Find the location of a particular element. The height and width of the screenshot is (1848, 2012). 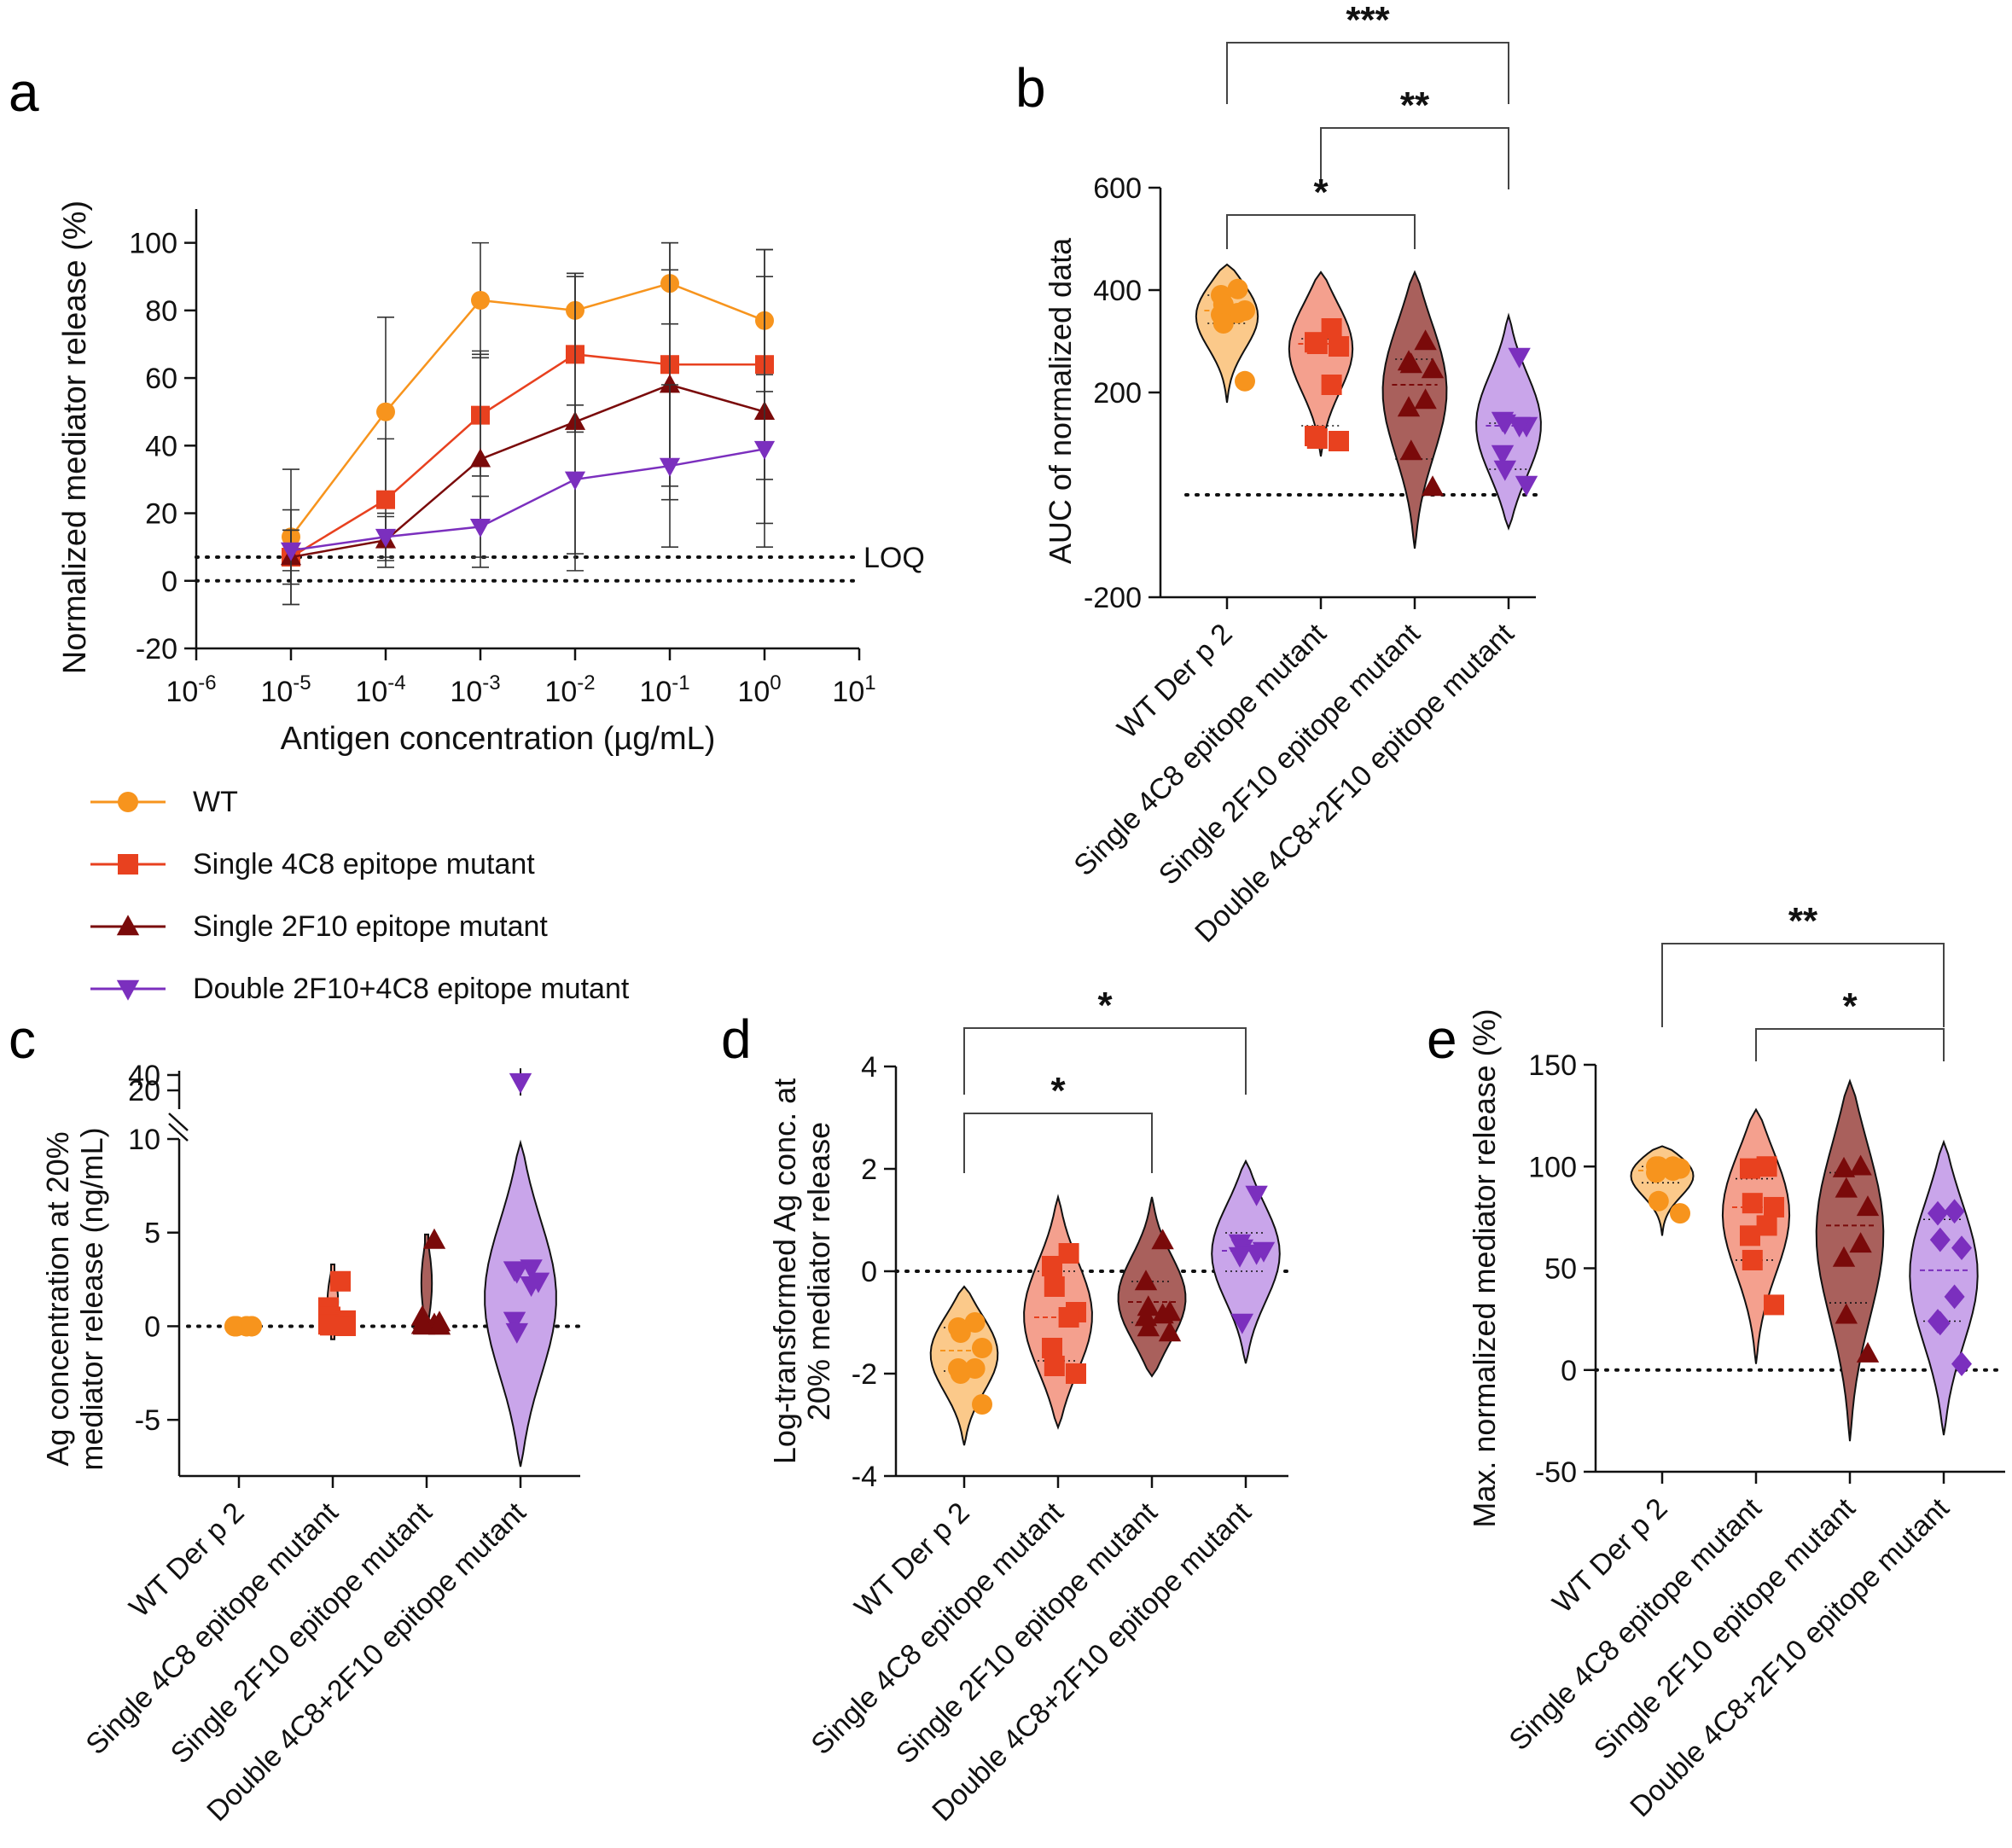

a-y-tick-label: 100 is located at coordinates (153, 244).